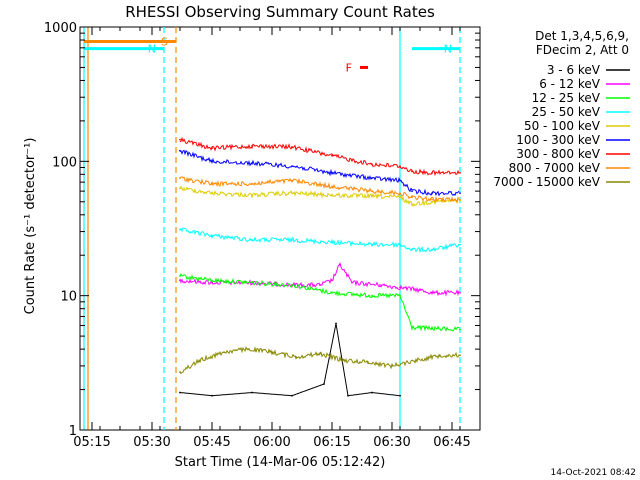 This screenshot has height=480, width=640. I want to click on legend-label: 25 - 50 keV, so click(566, 112).